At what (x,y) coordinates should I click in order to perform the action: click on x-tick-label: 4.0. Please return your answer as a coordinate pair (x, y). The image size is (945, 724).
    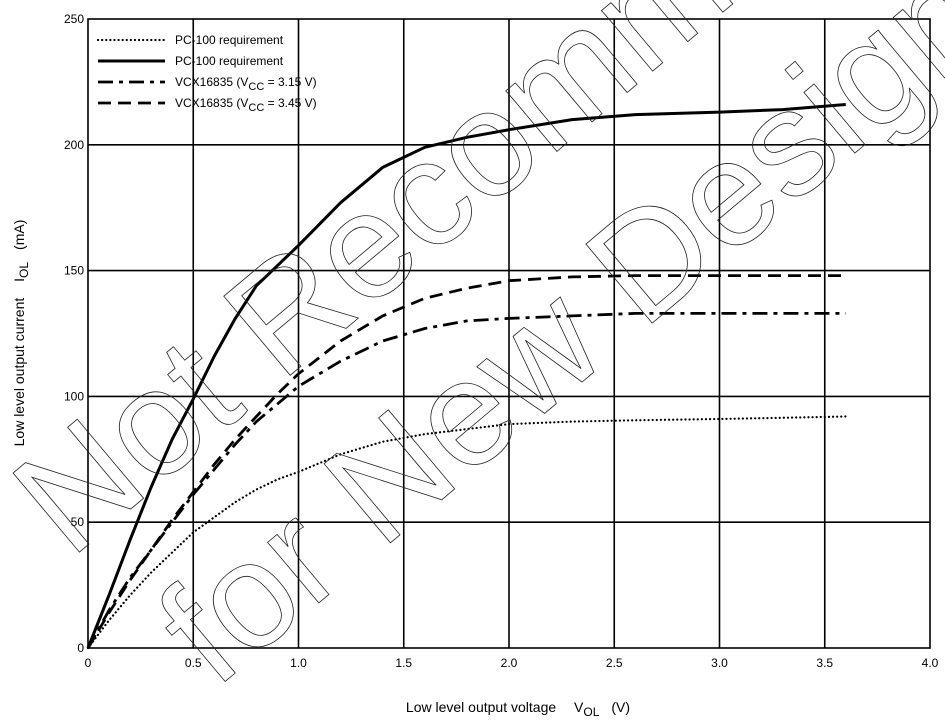
    Looking at the image, I should click on (930, 663).